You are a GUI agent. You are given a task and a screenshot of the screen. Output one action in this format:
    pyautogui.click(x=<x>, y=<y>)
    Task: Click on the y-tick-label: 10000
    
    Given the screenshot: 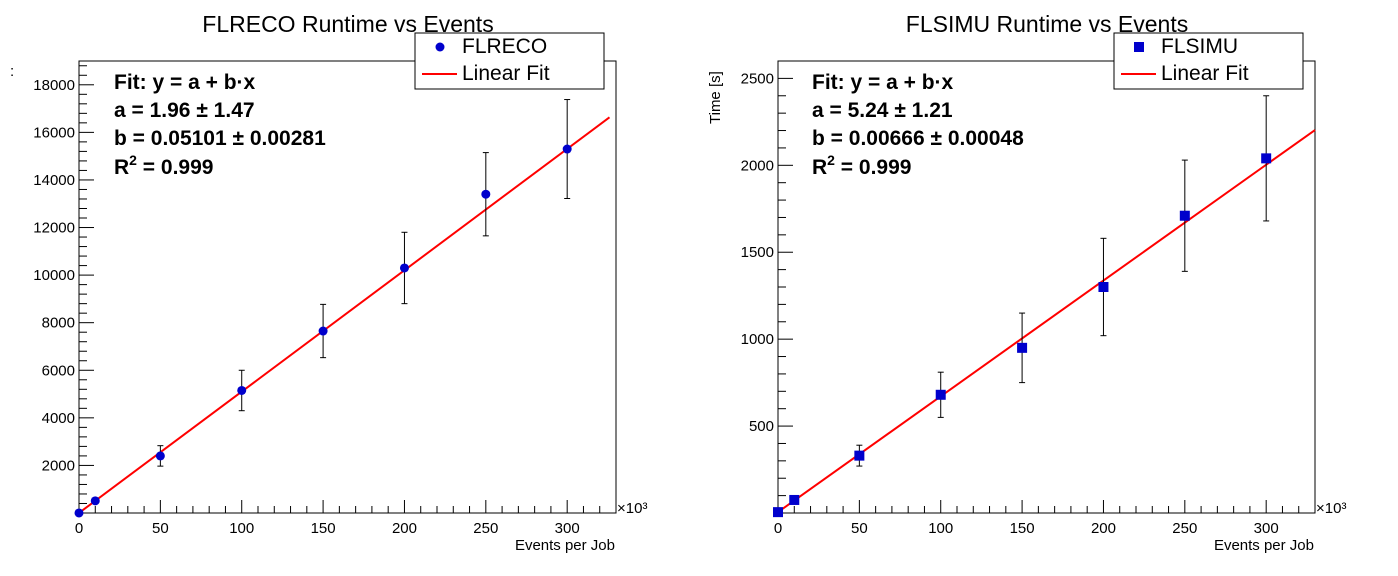 What is the action you would take?
    pyautogui.click(x=54, y=275)
    